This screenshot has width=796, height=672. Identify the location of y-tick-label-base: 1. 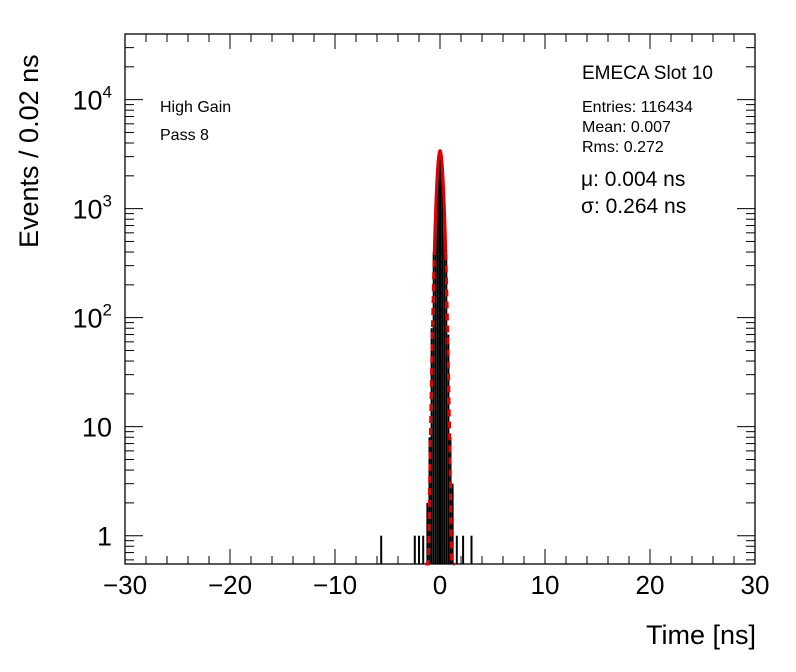
(104, 537).